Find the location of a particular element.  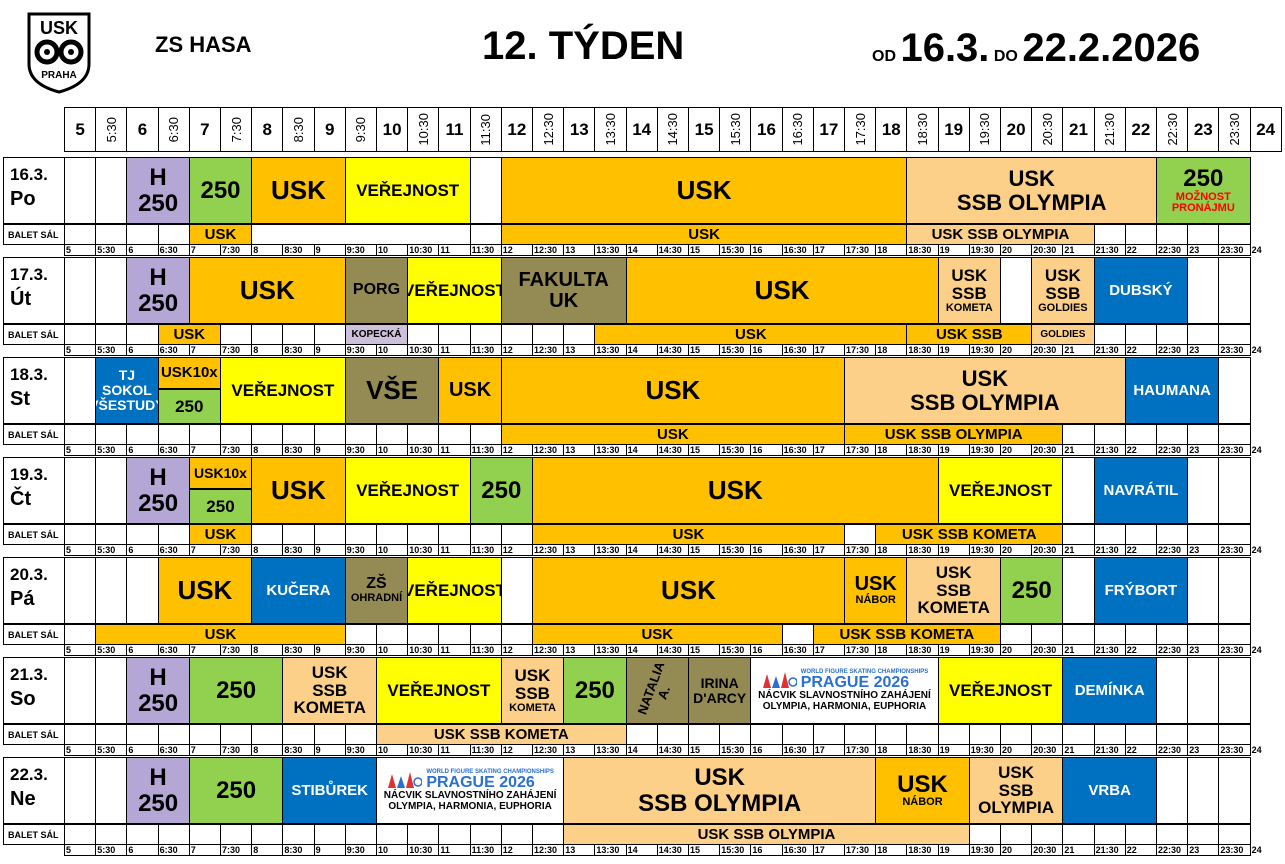

time-tick: 11:30 is located at coordinates (485, 750).